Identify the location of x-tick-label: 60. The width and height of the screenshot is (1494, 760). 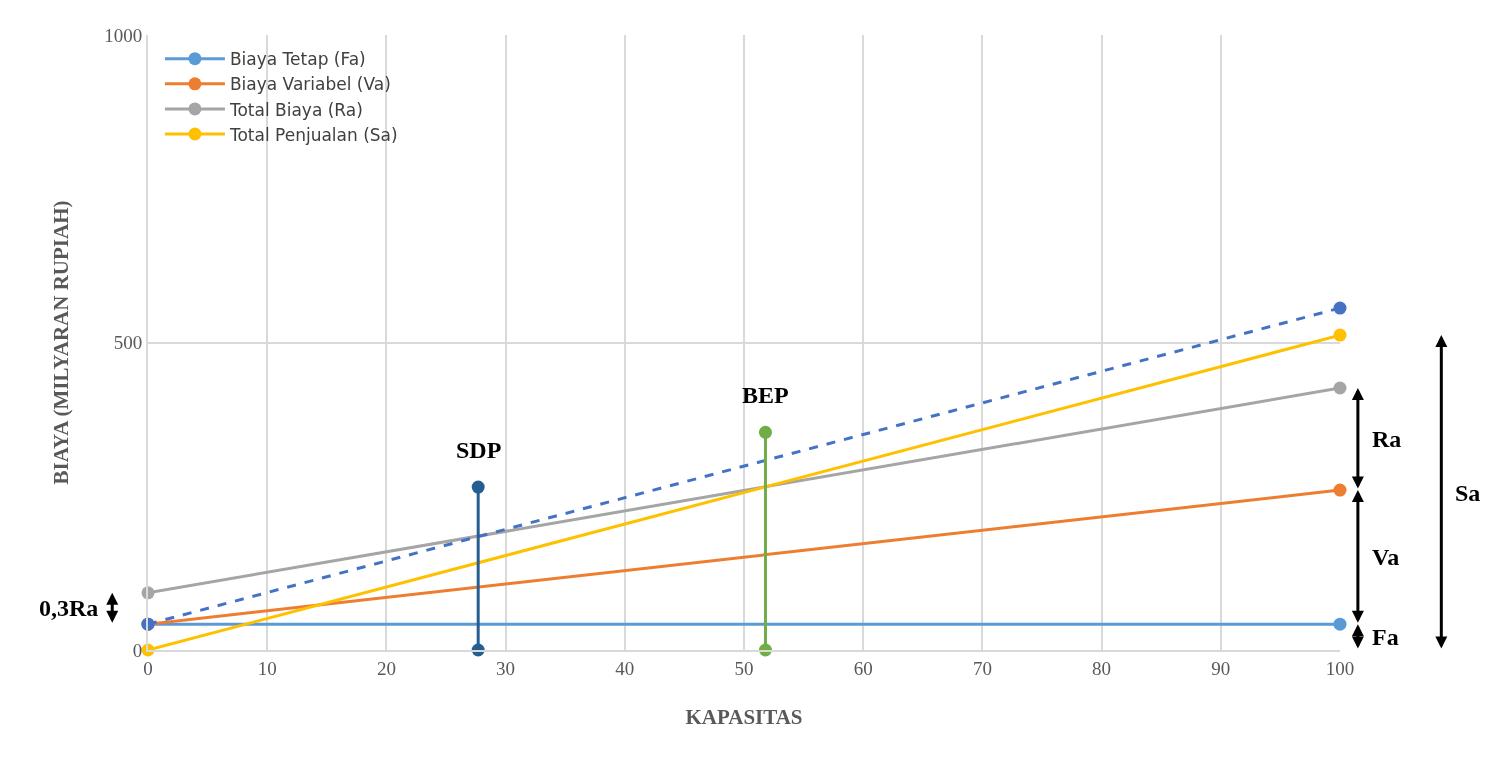
(863, 668).